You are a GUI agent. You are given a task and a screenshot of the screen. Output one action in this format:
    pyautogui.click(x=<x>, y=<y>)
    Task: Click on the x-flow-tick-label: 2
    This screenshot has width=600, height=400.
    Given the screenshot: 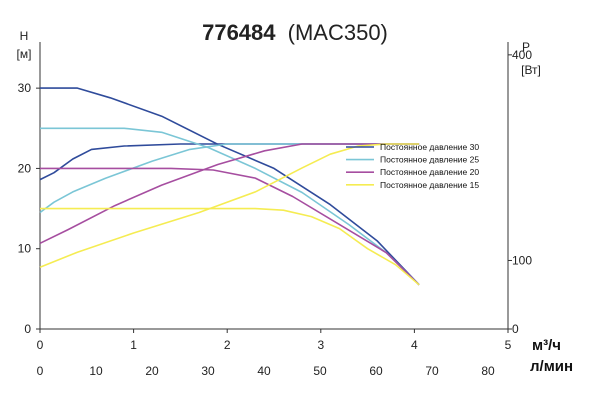 What is the action you would take?
    pyautogui.click(x=227, y=345)
    